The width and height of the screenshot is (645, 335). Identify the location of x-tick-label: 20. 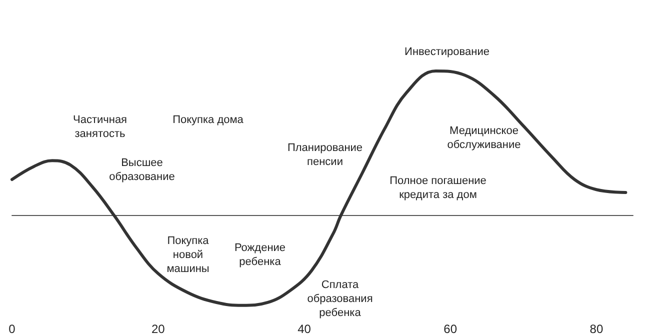
(158, 328).